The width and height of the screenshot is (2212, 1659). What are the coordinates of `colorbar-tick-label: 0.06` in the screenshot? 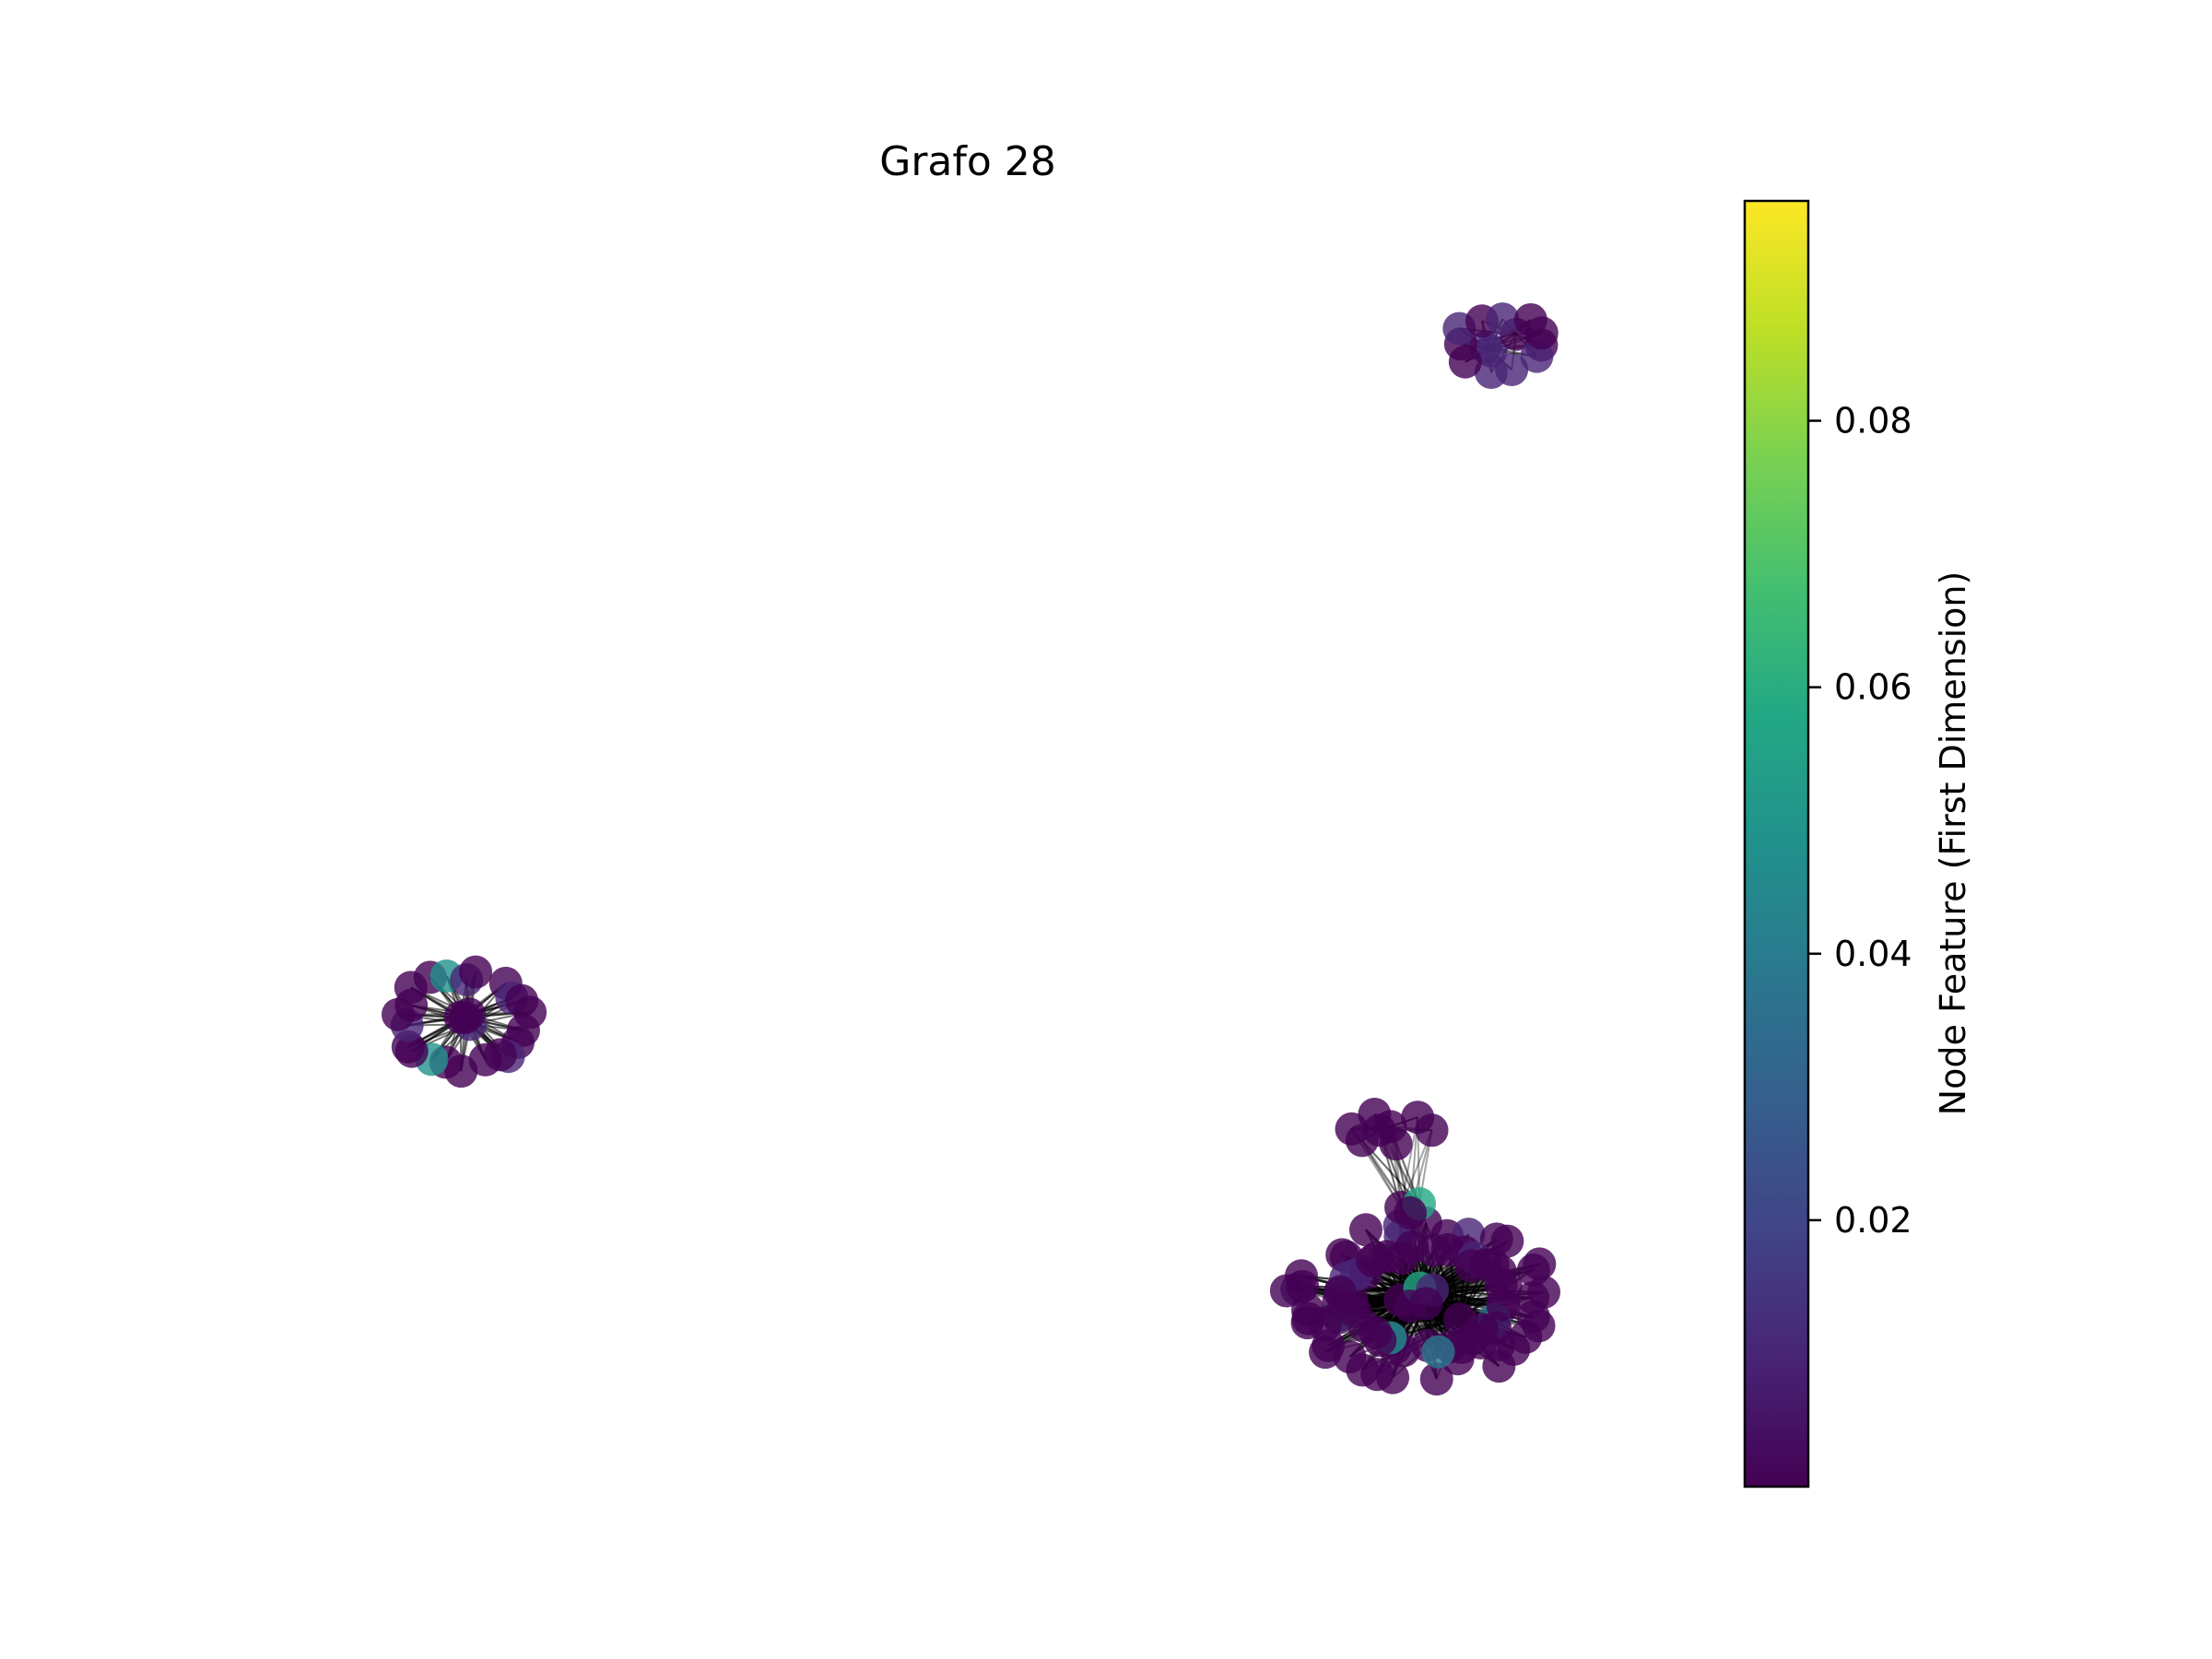 It's located at (1873, 687).